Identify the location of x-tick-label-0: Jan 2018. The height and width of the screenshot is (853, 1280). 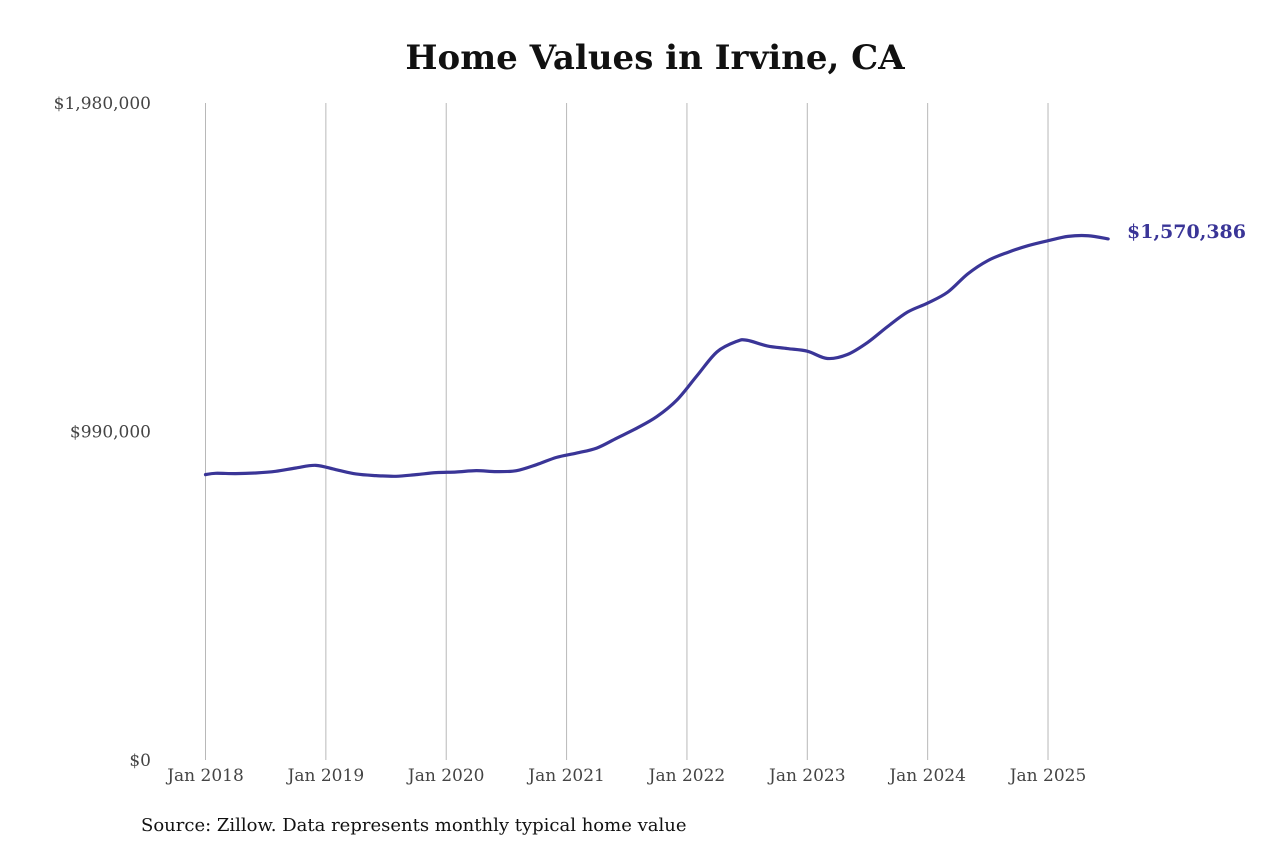
(204, 776).